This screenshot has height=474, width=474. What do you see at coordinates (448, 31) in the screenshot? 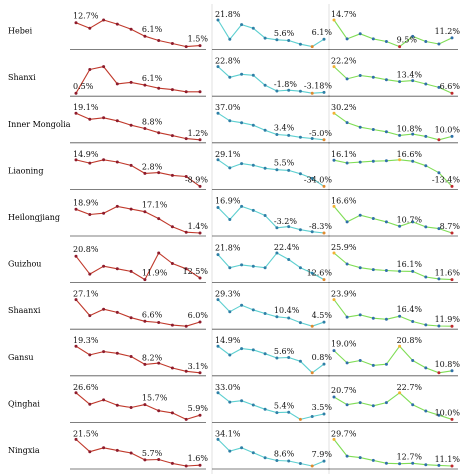
I see `data-label-hebei-3-9: 11.2%` at bounding box center [448, 31].